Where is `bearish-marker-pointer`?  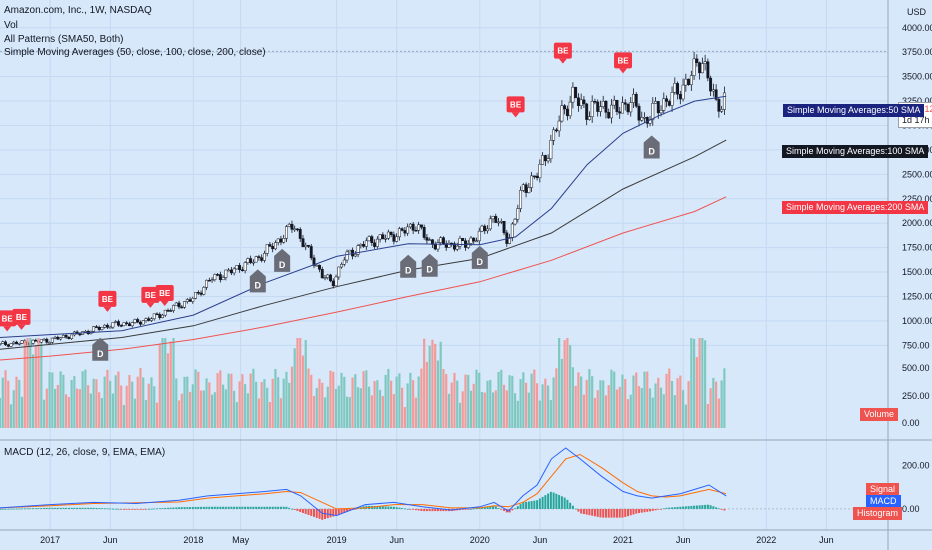 bearish-marker-pointer is located at coordinates (7, 329).